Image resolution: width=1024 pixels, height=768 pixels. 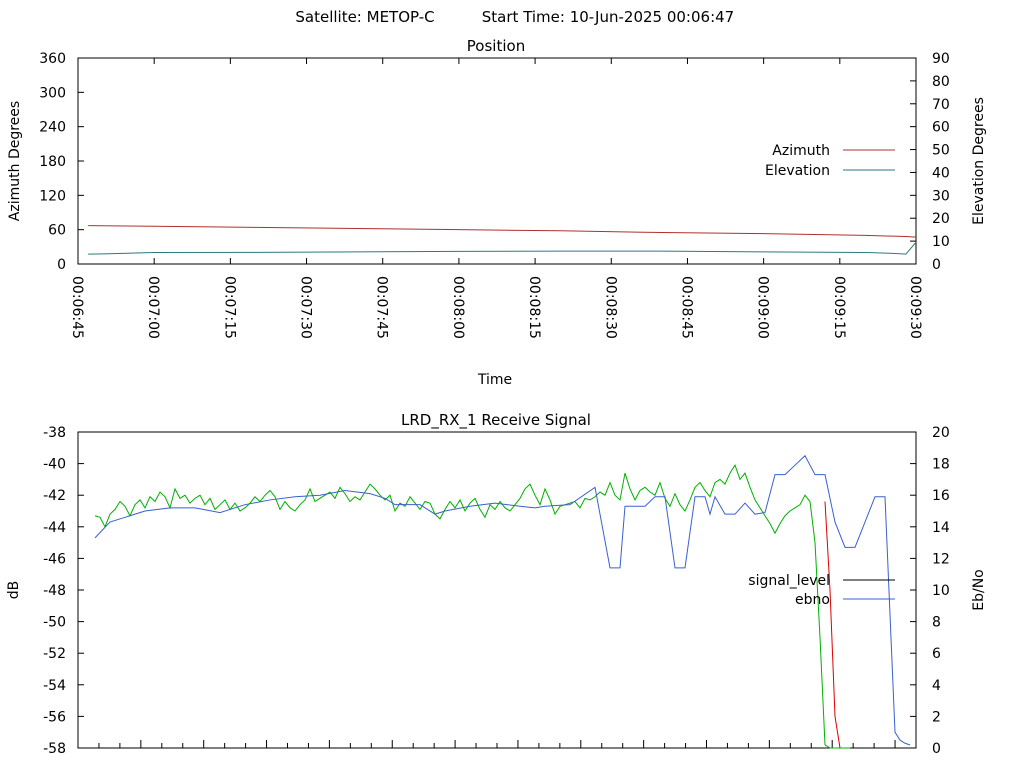 I want to click on position-y-tick-label: 180, so click(x=52, y=162).